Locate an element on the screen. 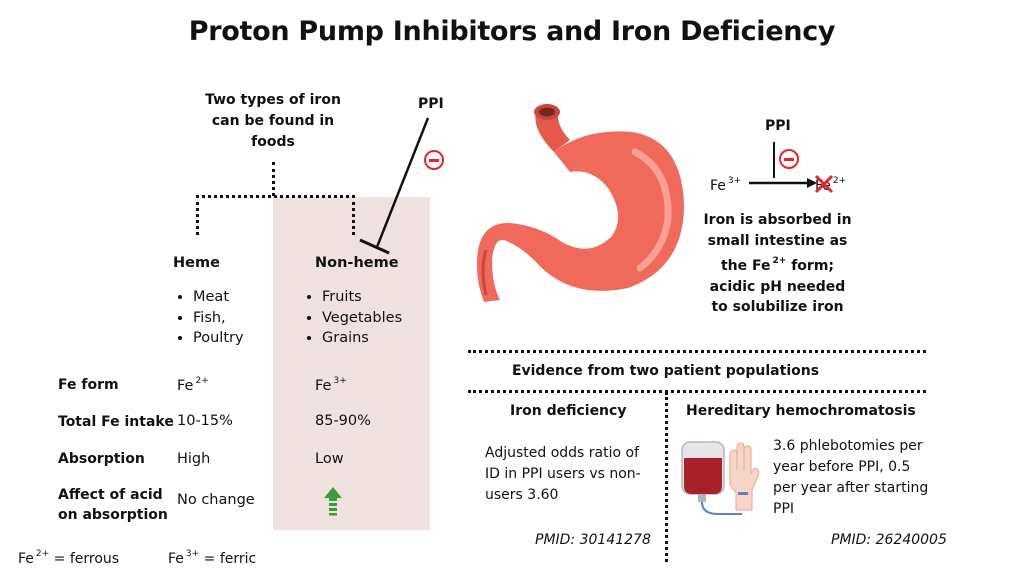 This screenshot has width=1024, height=576. increase-up-arrow-icon is located at coordinates (333, 501).